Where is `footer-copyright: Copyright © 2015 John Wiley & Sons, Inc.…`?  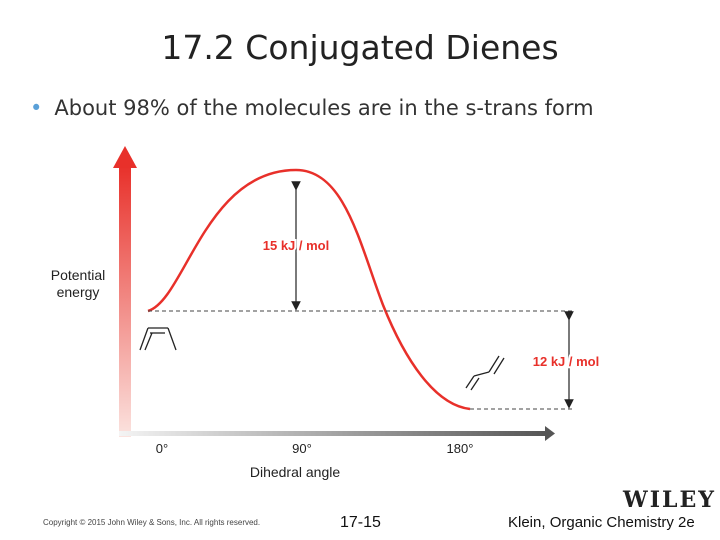 footer-copyright: Copyright © 2015 John Wiley & Sons, Inc.… is located at coordinates (152, 522).